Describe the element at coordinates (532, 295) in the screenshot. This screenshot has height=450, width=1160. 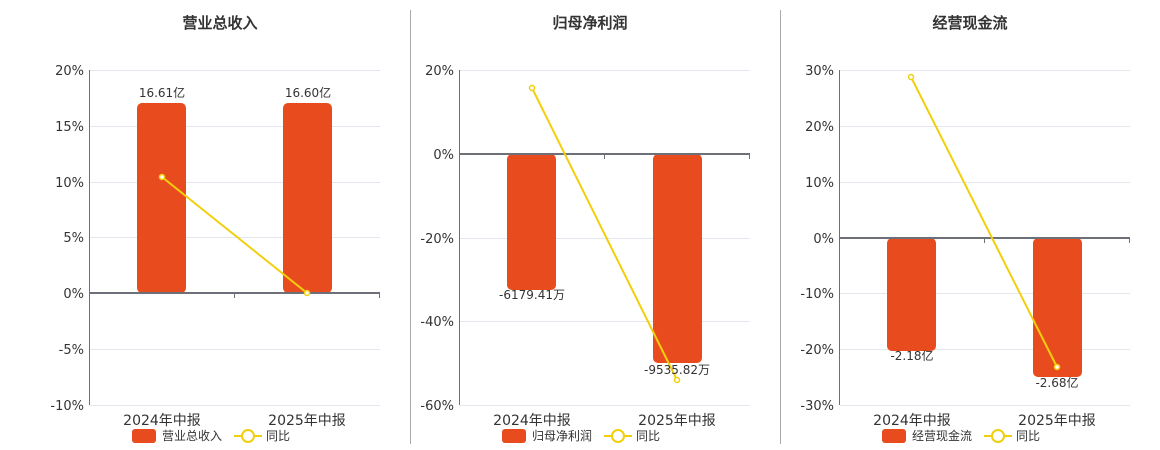
I see `svg-text: -6179.41万` at that location.